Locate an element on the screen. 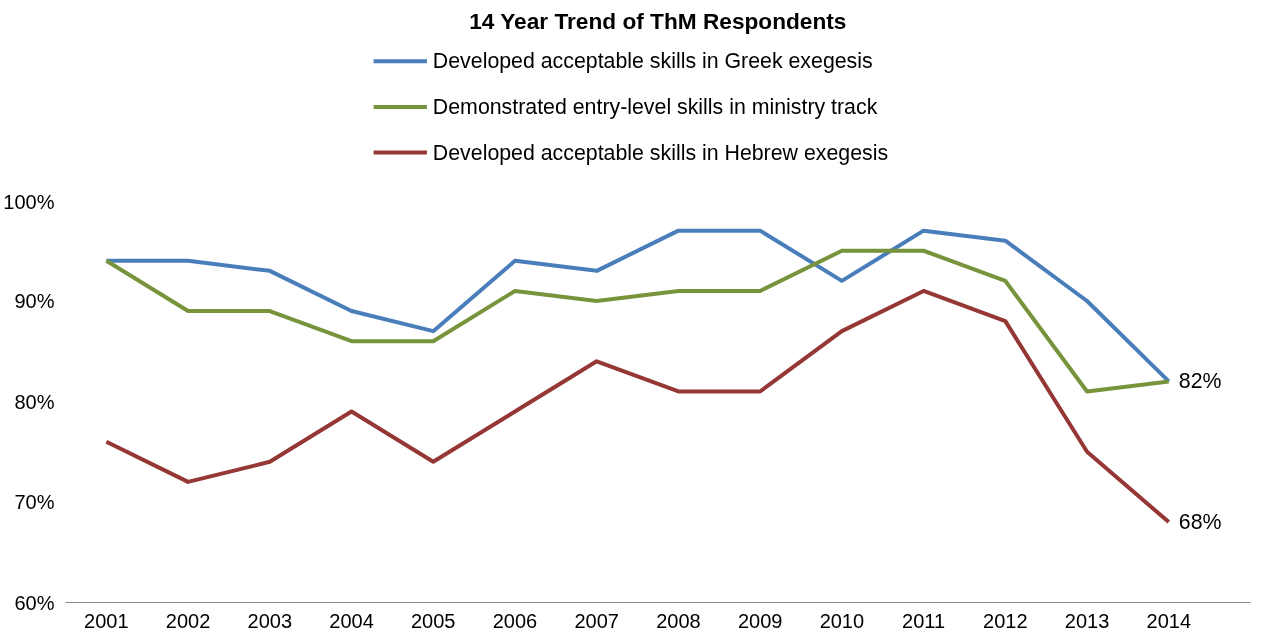 This screenshot has height=641, width=1269. x-tick-label: 2002 is located at coordinates (188, 620).